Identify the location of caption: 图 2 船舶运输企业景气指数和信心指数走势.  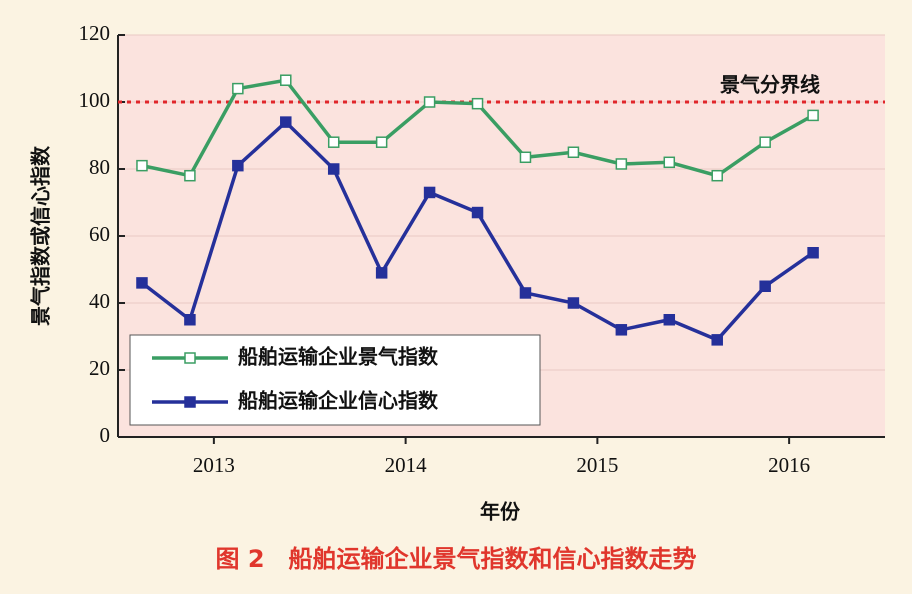
(455, 559).